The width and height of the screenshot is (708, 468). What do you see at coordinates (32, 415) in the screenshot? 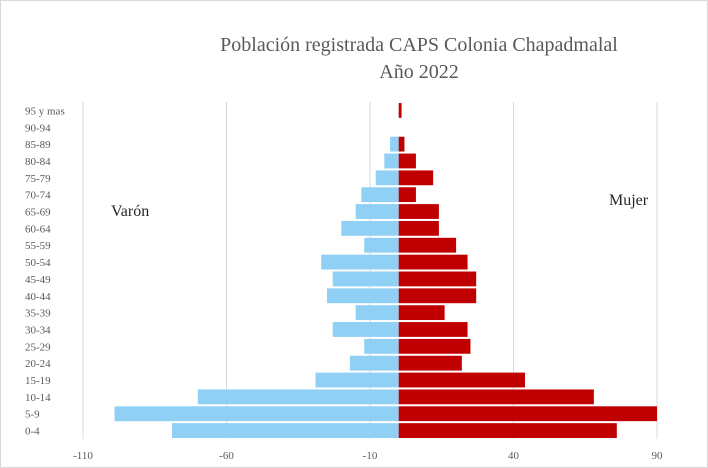
I see `y-tick-label: 5-9` at bounding box center [32, 415].